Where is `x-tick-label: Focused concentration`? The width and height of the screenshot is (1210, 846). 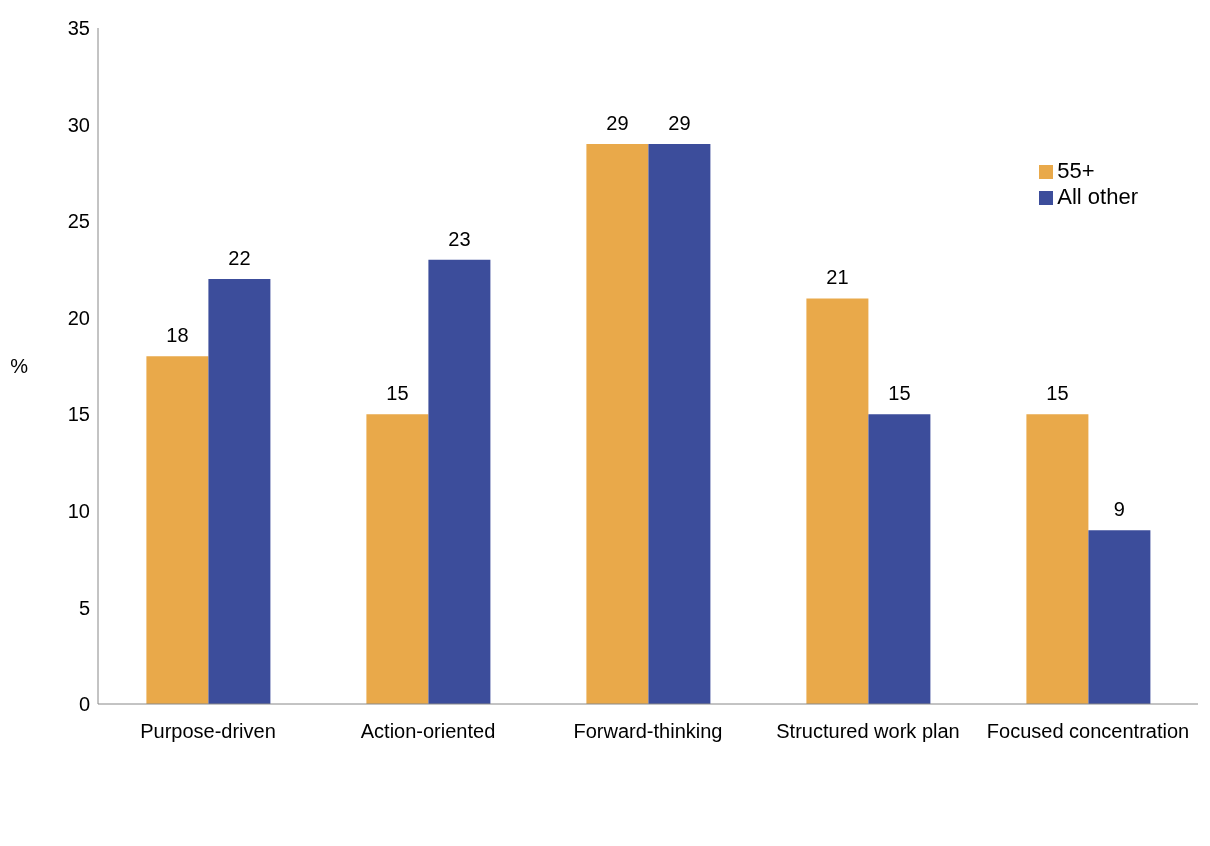
x-tick-label: Focused concentration is located at coordinates (1088, 731).